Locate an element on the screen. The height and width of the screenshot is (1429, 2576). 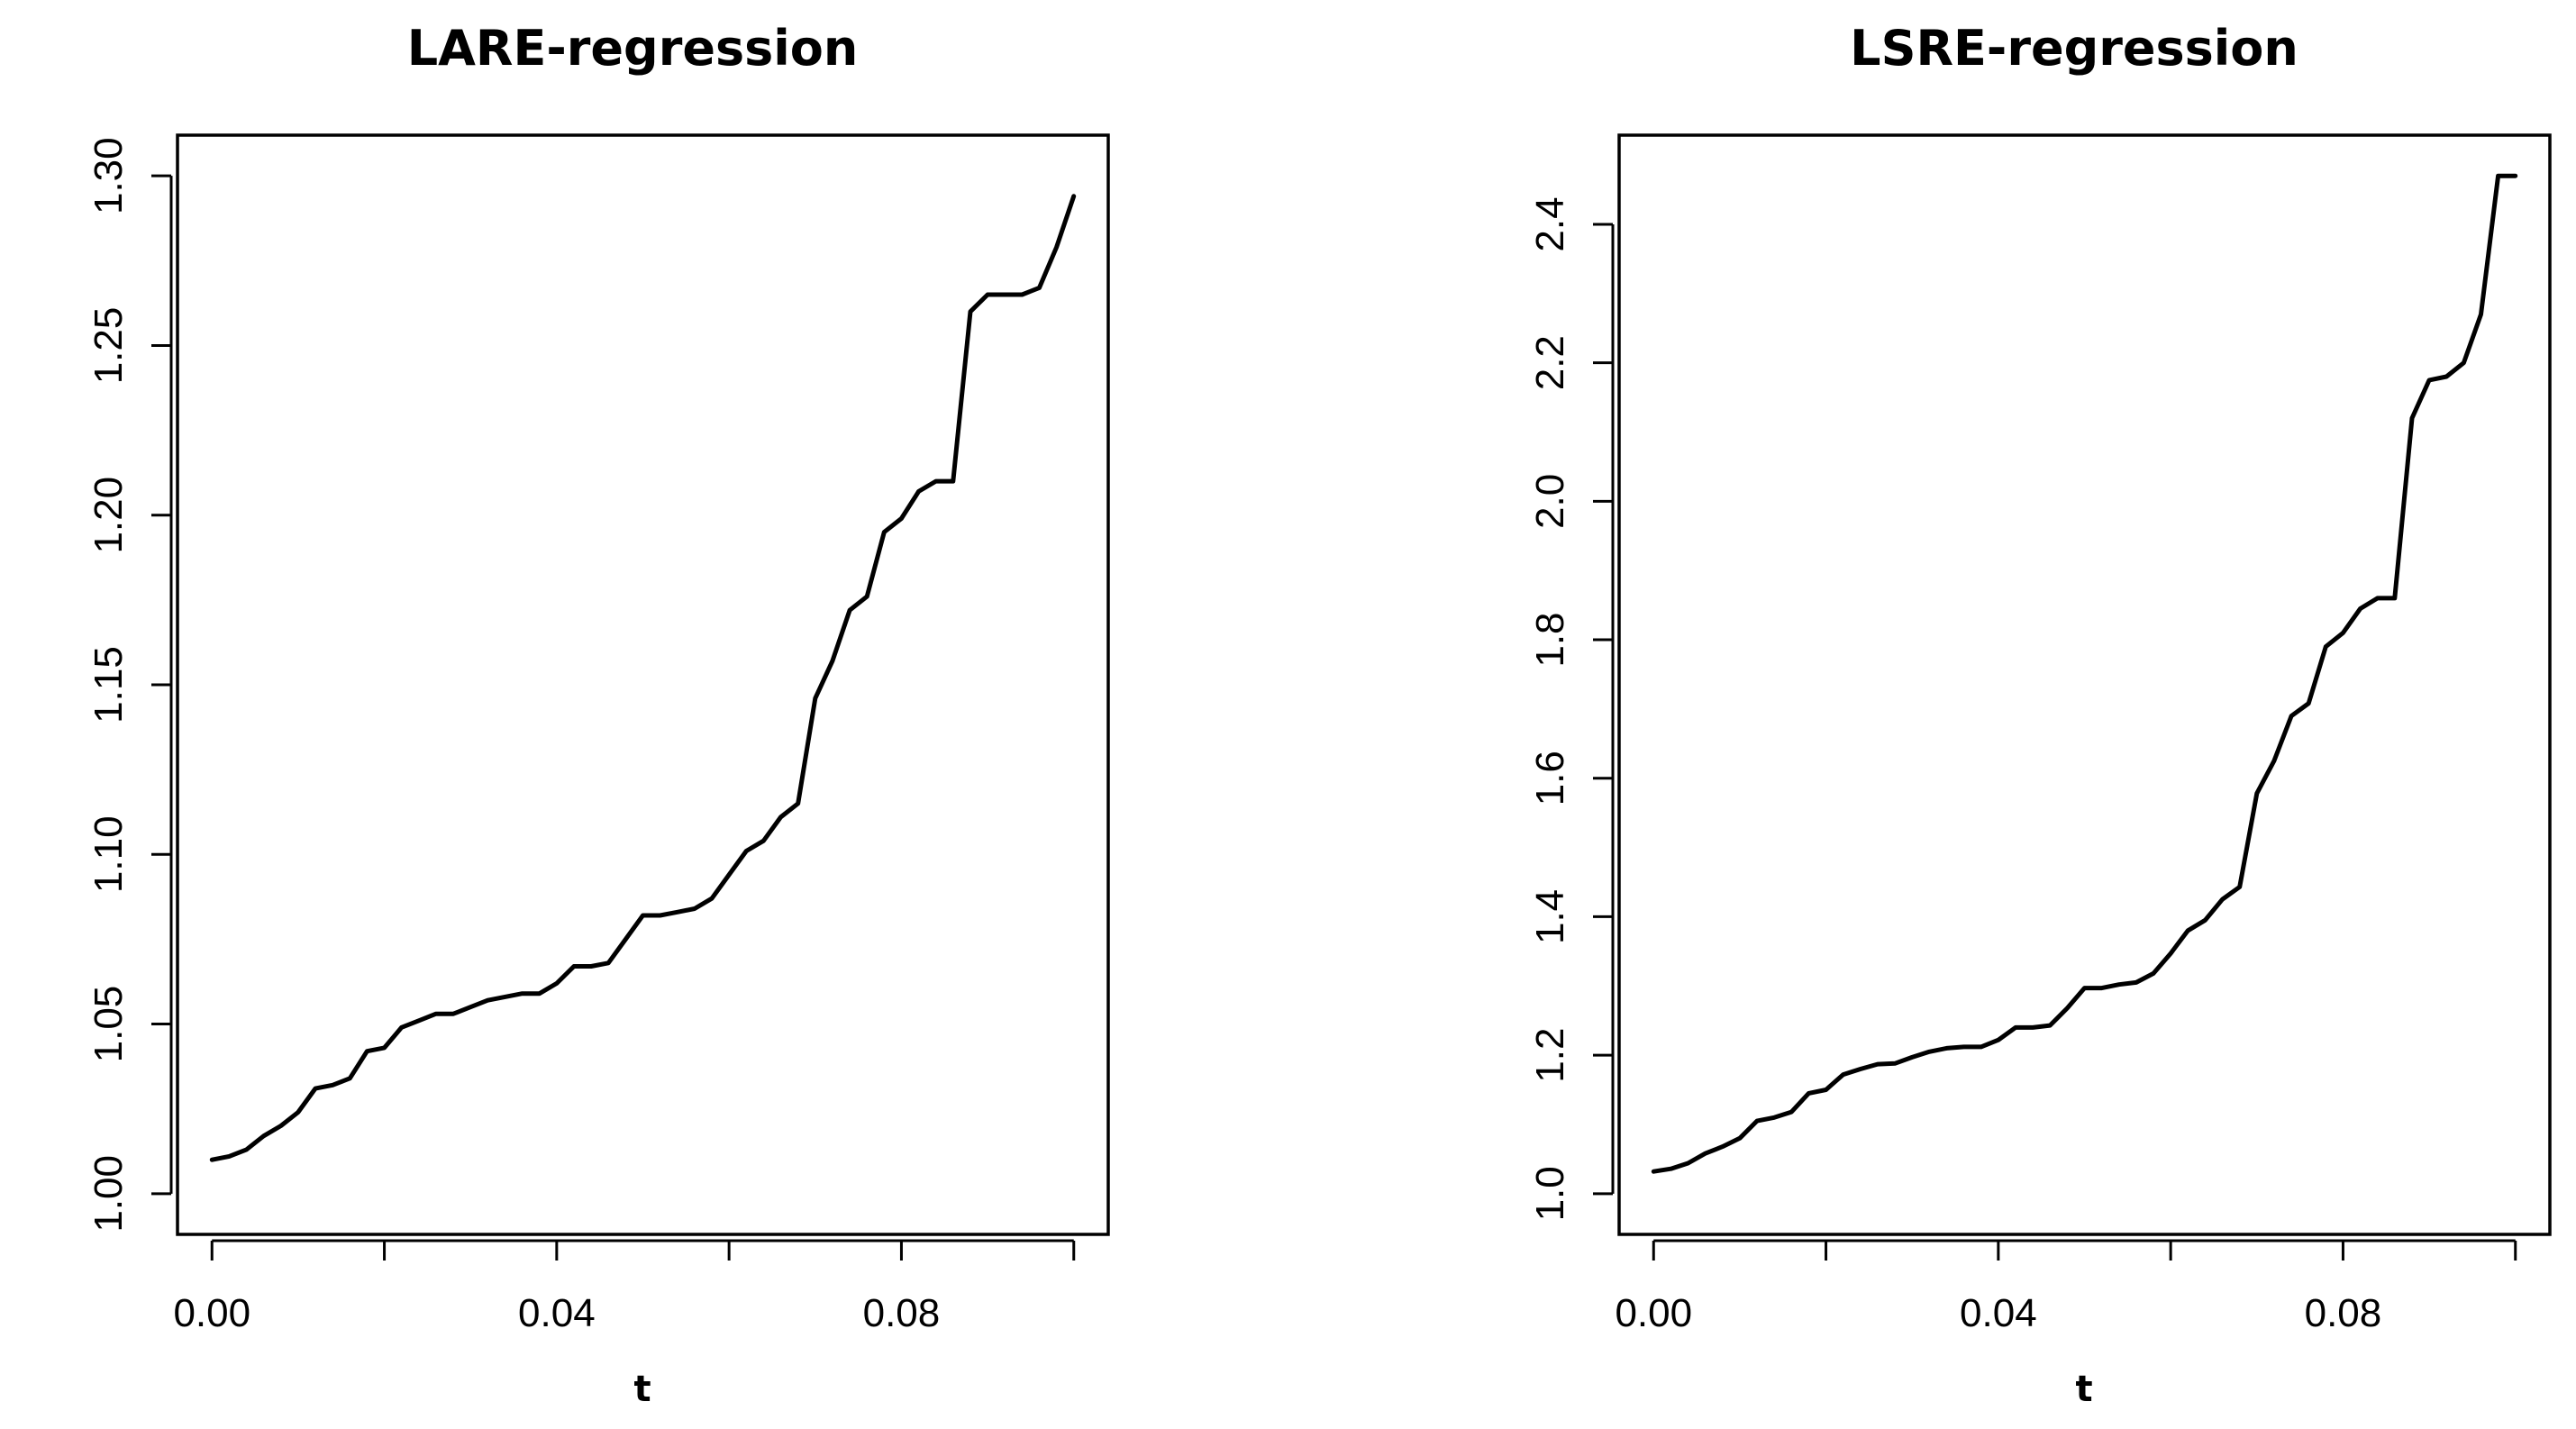
y-tick-label: 1.15 is located at coordinates (108, 685).